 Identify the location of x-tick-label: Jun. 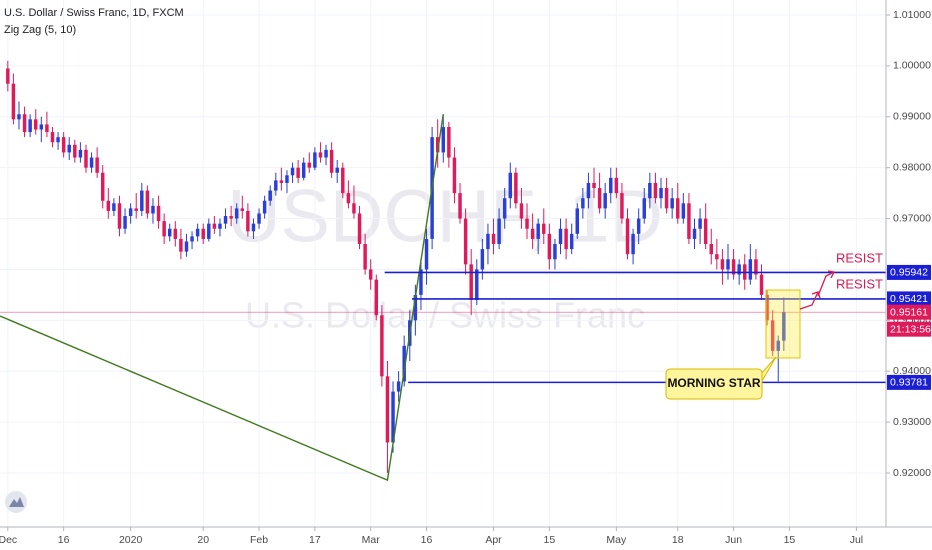
(733, 540).